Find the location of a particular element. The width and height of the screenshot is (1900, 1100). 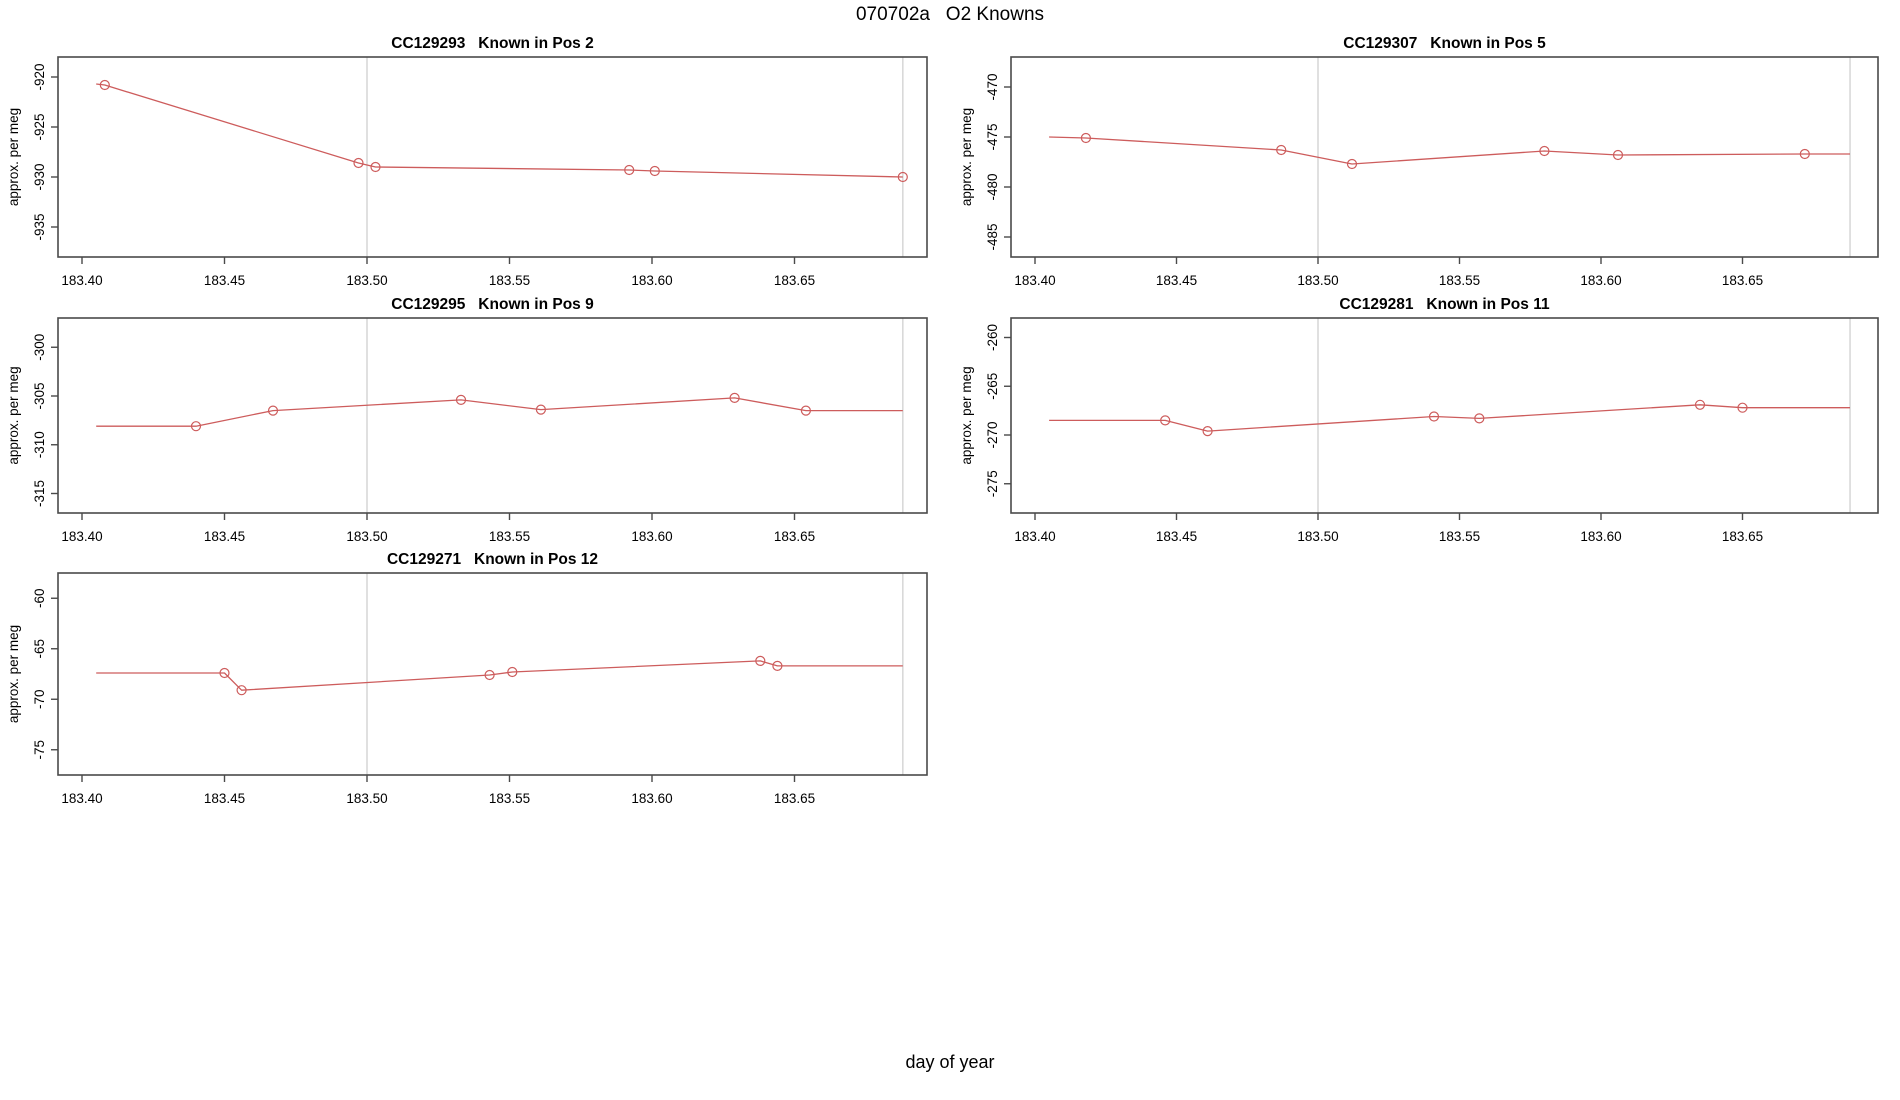

figure-title: 070702a O2 Knowns is located at coordinates (950, 14).